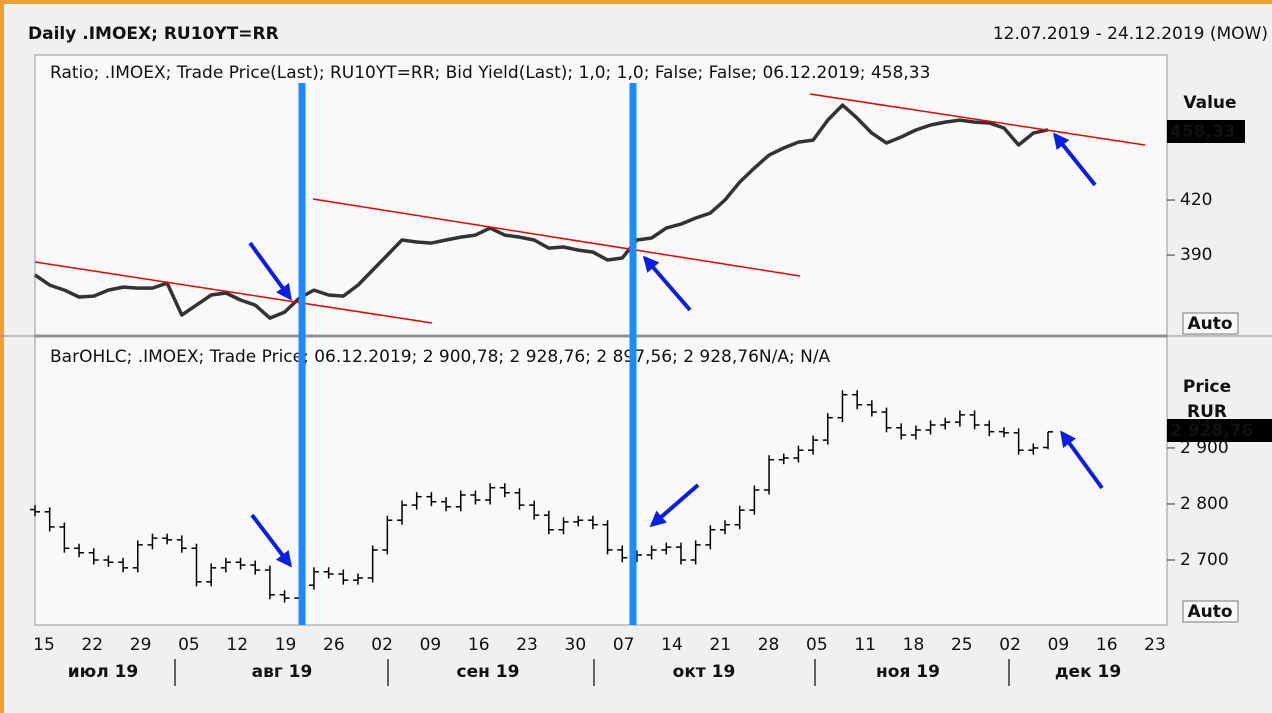 Image resolution: width=1272 pixels, height=713 pixels. What do you see at coordinates (153, 34) in the screenshot?
I see `title: Daily .IMOEX; RU10YT=RR` at bounding box center [153, 34].